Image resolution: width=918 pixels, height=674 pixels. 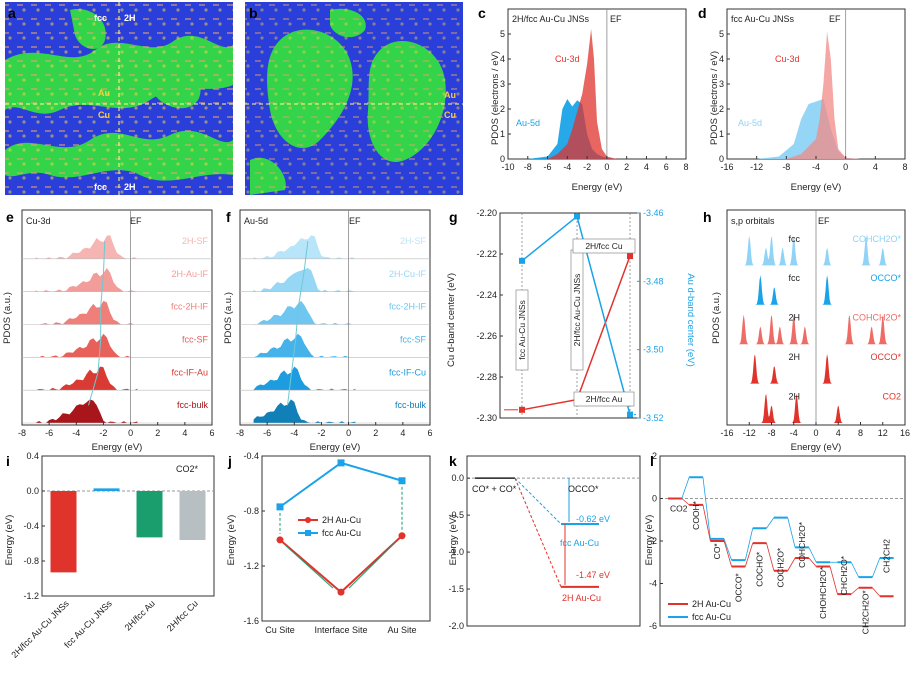 I want to click on panel-k-ytick: -1.5, so click(x=456, y=589).